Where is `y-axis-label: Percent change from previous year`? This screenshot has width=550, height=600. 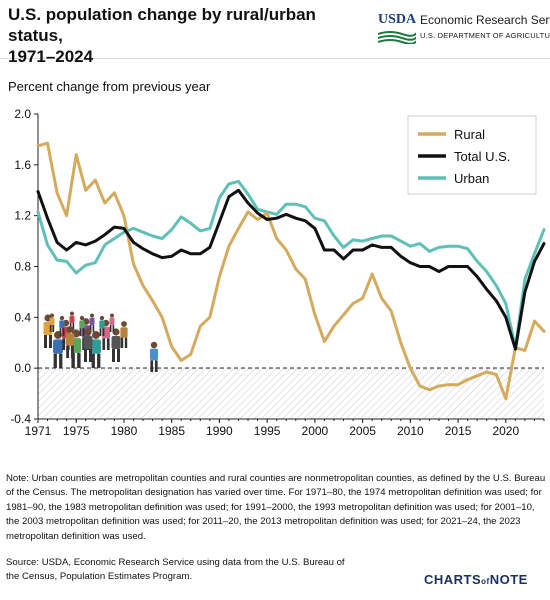 y-axis-label: Percent change from previous year is located at coordinates (109, 86).